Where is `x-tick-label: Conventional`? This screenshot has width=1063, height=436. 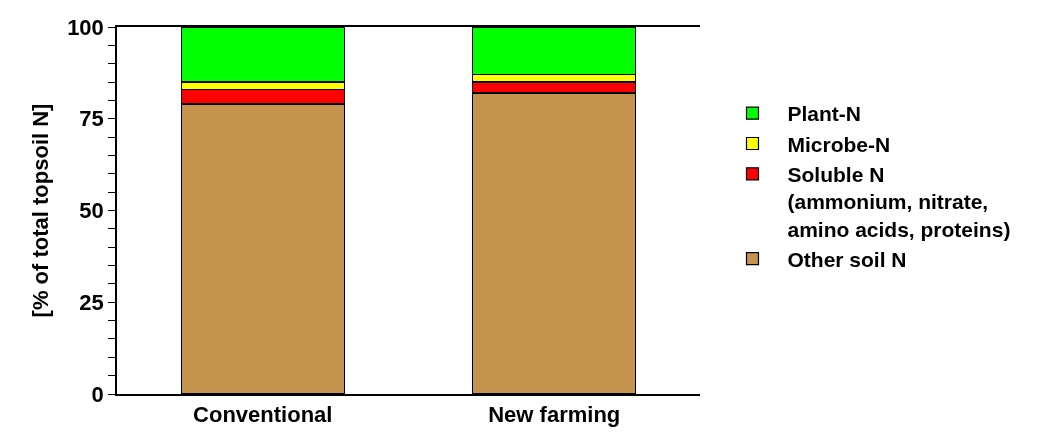 x-tick-label: Conventional is located at coordinates (263, 415).